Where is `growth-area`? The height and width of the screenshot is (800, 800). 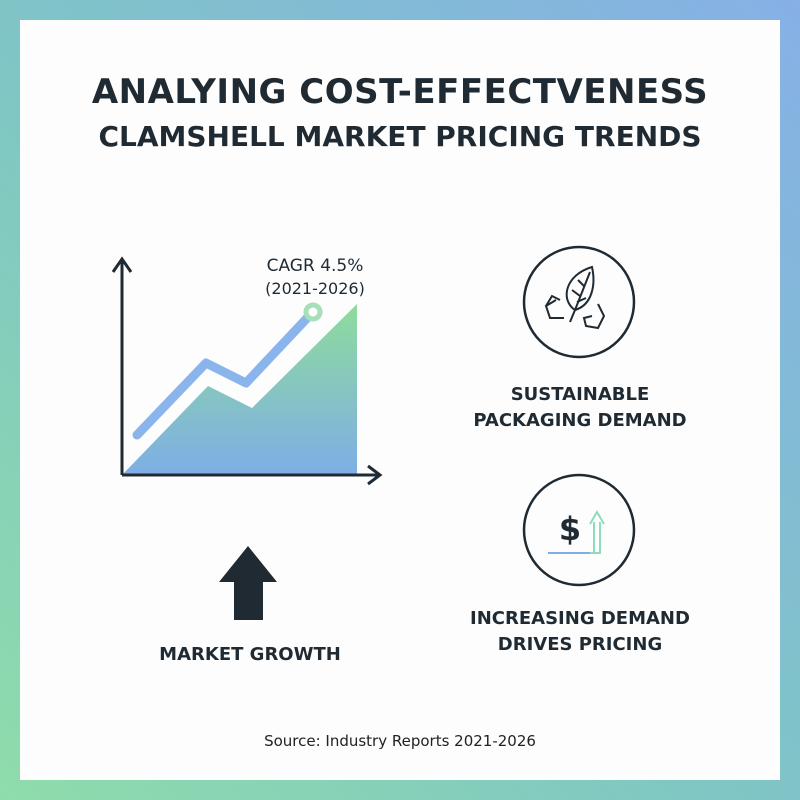 growth-area is located at coordinates (239, 389).